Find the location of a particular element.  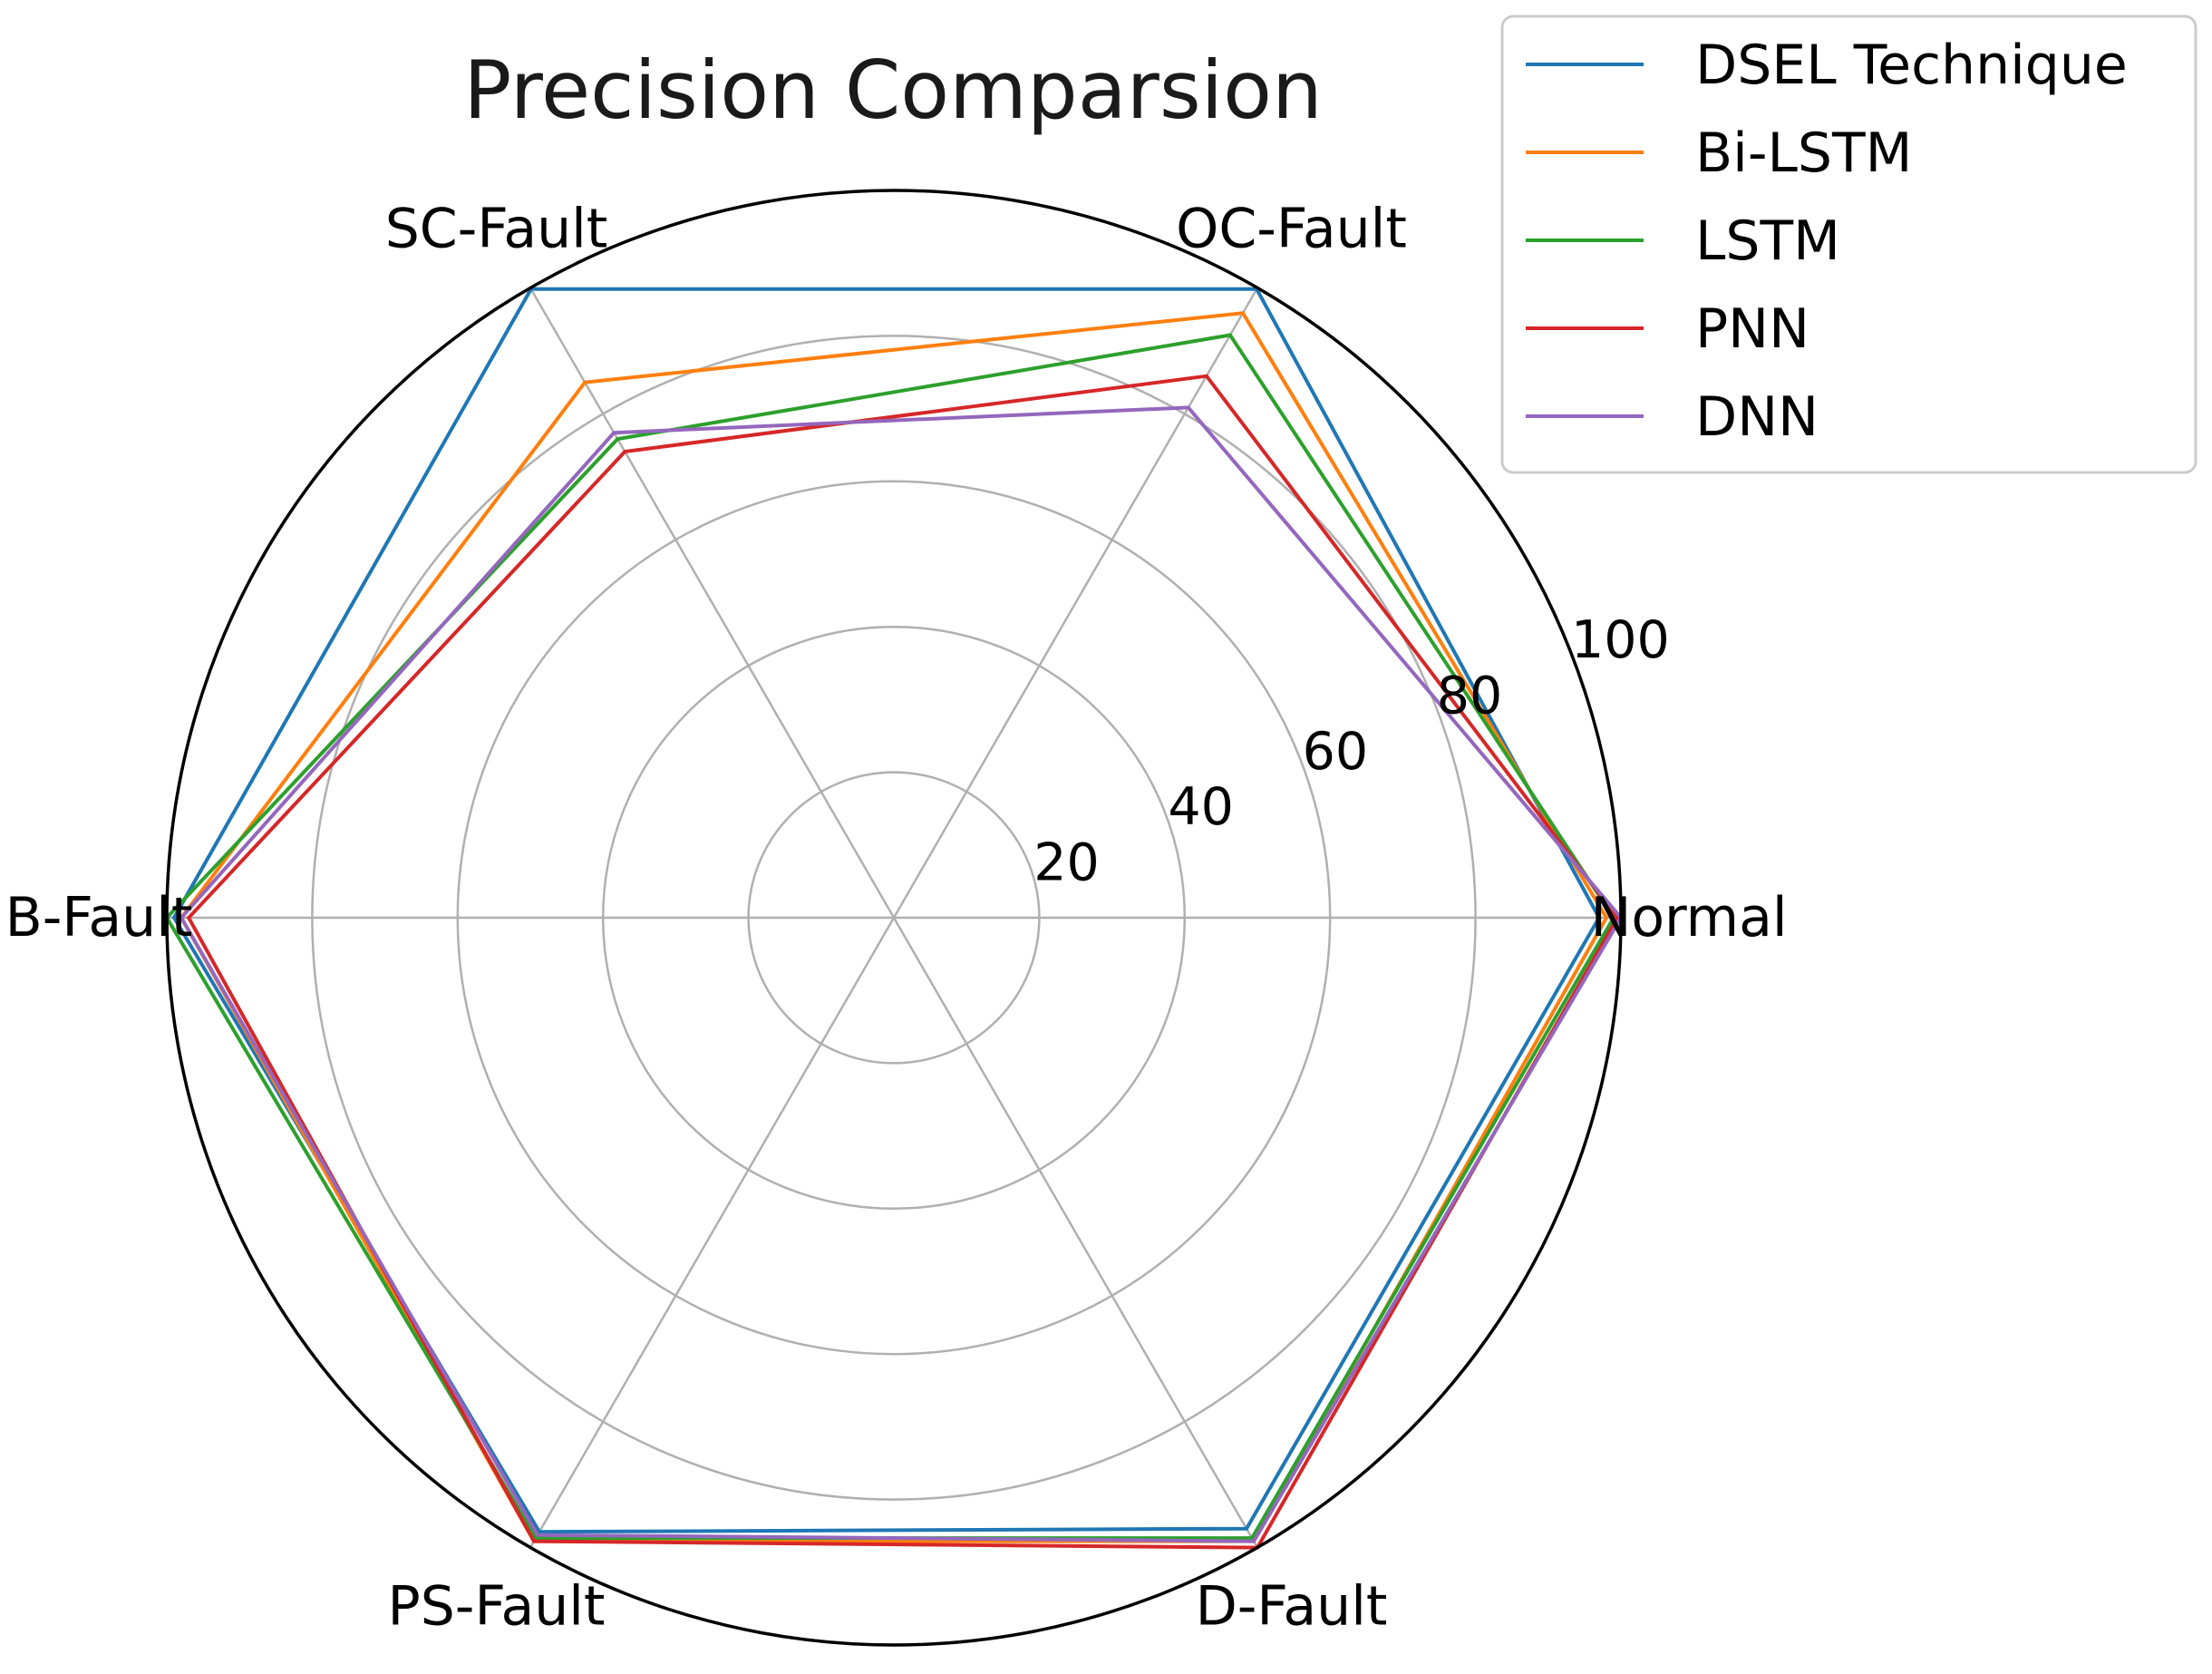

legend-label-dsel-technique: DSEL Technique is located at coordinates (1911, 65).